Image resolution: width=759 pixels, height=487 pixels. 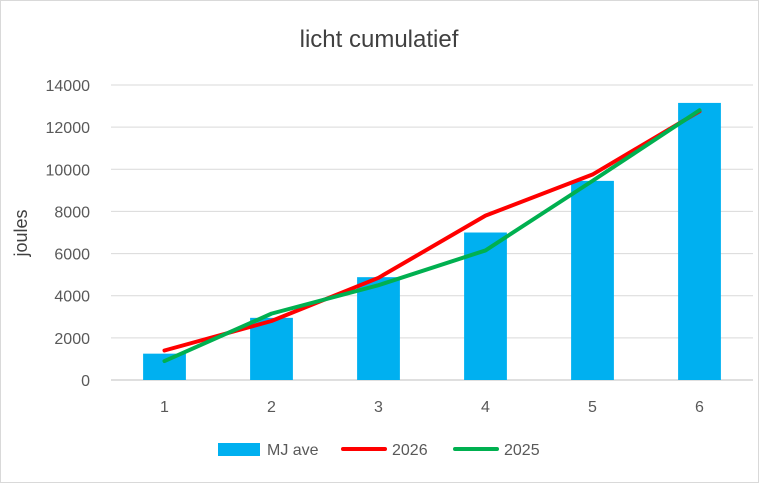 I want to click on y-tick-label: 8000, so click(x=72, y=212).